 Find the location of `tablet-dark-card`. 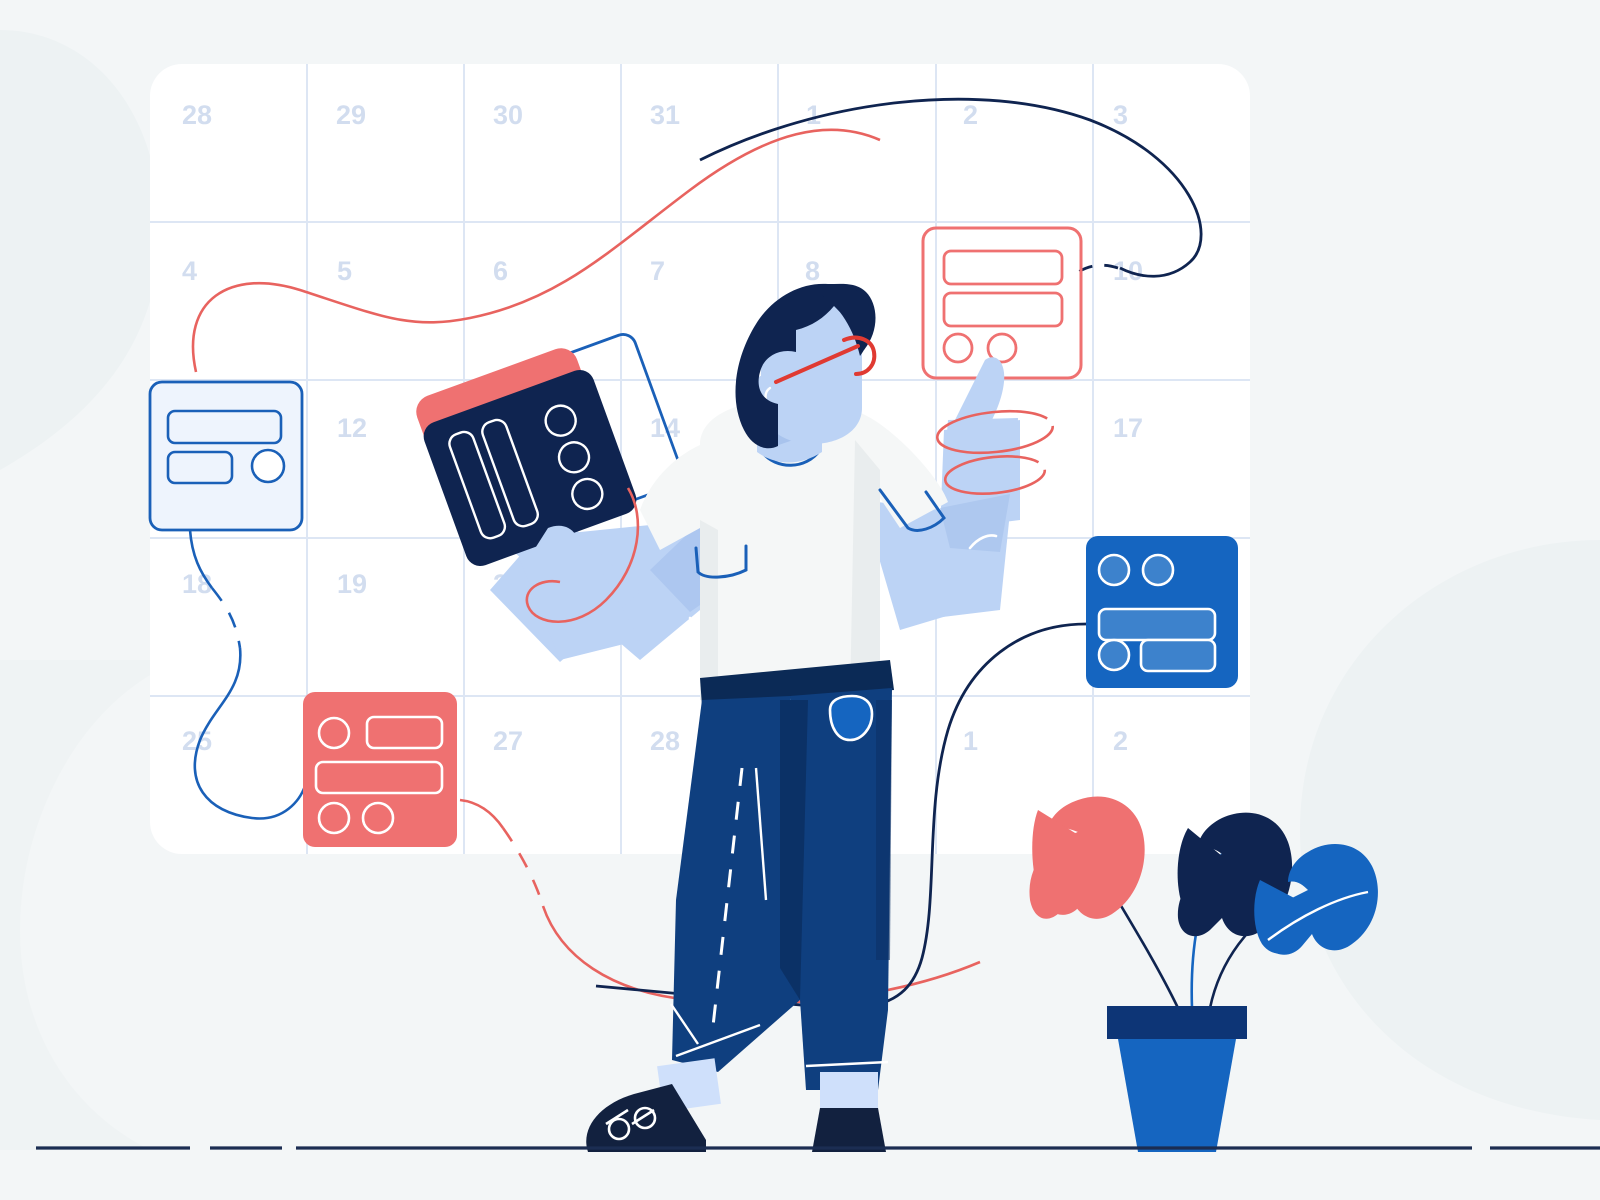

tablet-dark-card is located at coordinates (530, 468).